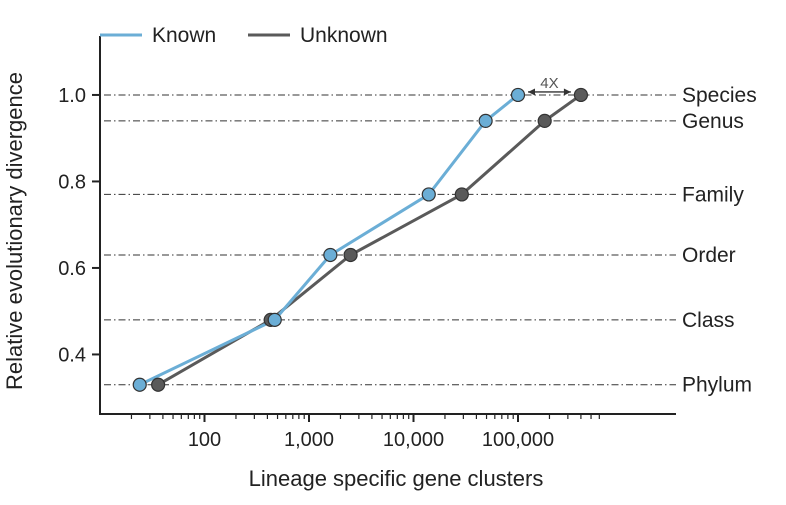 The width and height of the screenshot is (786, 505). What do you see at coordinates (184, 35) in the screenshot?
I see `legend-label-known: Known` at bounding box center [184, 35].